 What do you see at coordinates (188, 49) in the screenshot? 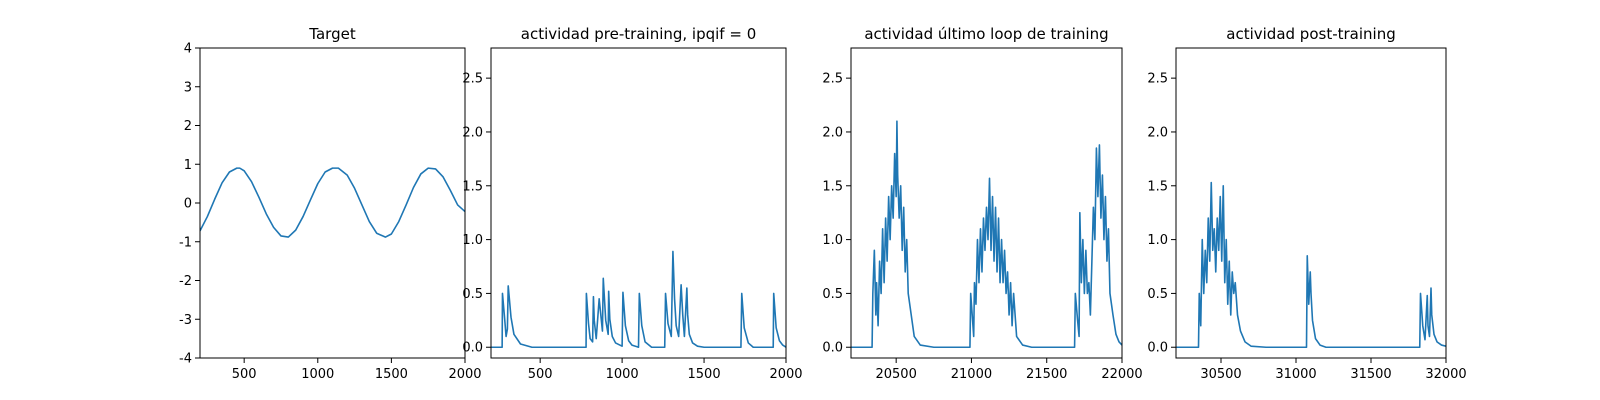
I see `y-tick-label: 4` at bounding box center [188, 49].